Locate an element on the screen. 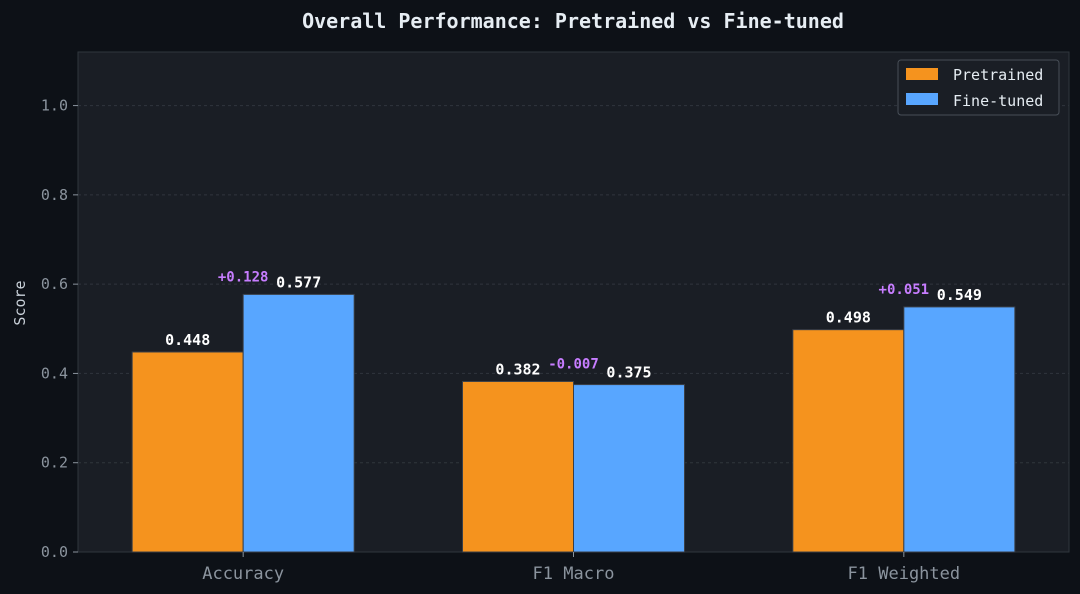 The width and height of the screenshot is (1080, 594). y-tick-label: 0.0 is located at coordinates (54, 552).